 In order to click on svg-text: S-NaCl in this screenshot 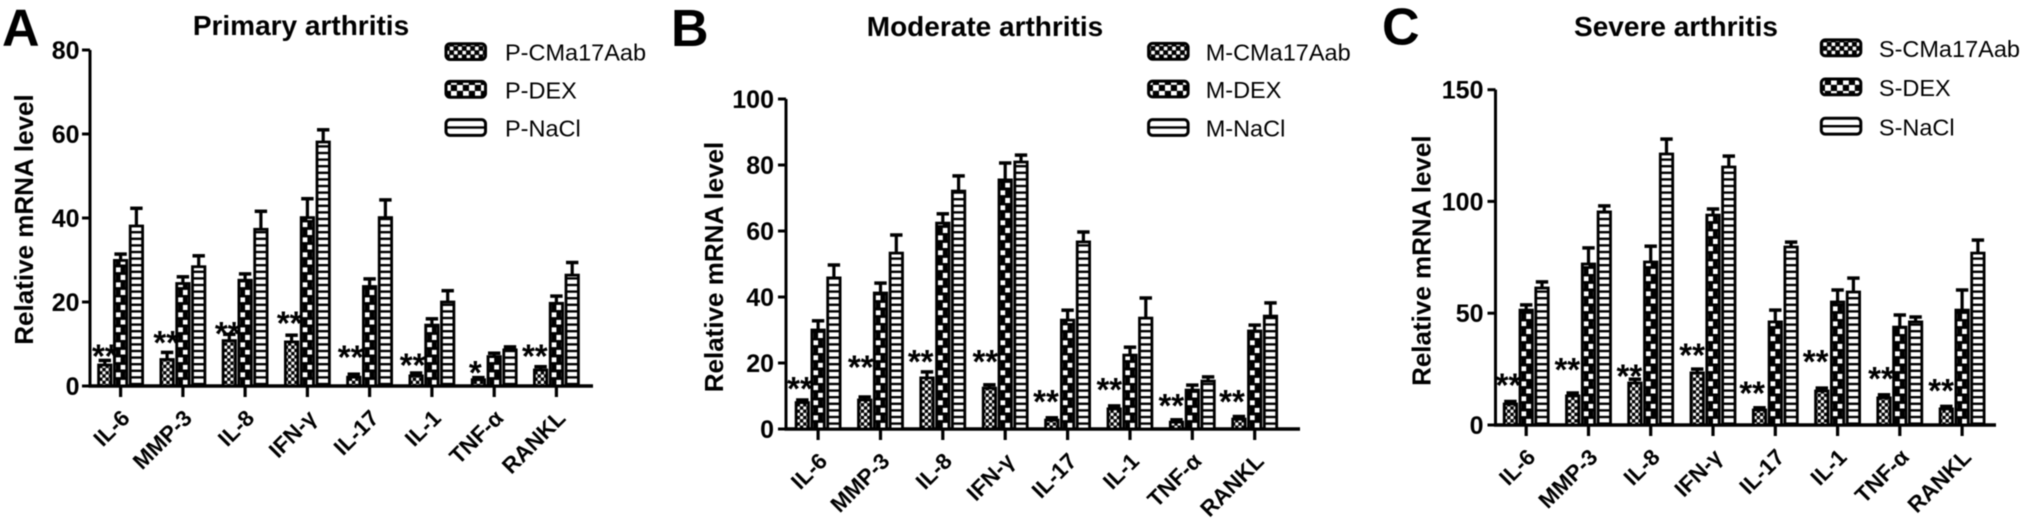, I will do `click(1917, 127)`.